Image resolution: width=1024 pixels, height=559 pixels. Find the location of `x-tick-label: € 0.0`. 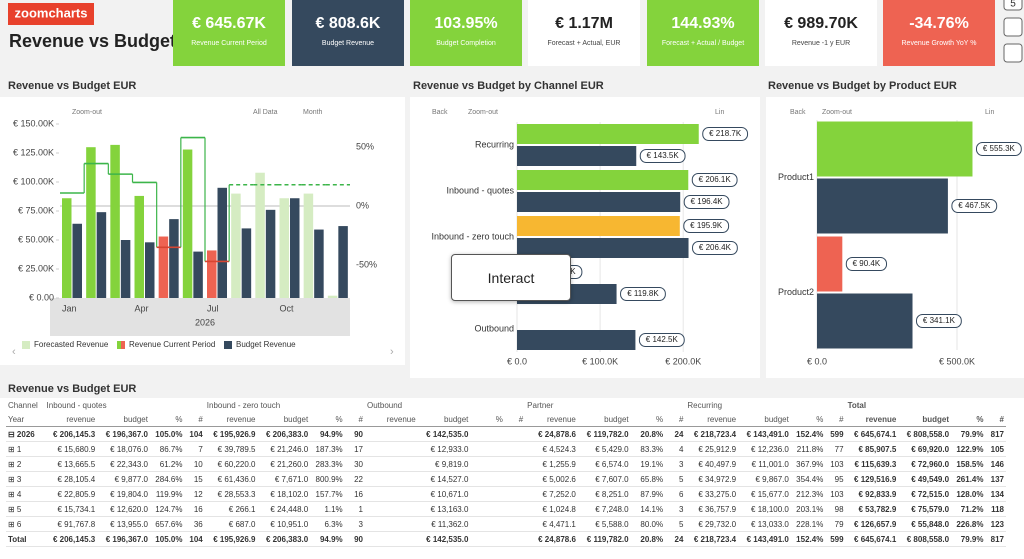

x-tick-label: € 0.0 is located at coordinates (517, 361).